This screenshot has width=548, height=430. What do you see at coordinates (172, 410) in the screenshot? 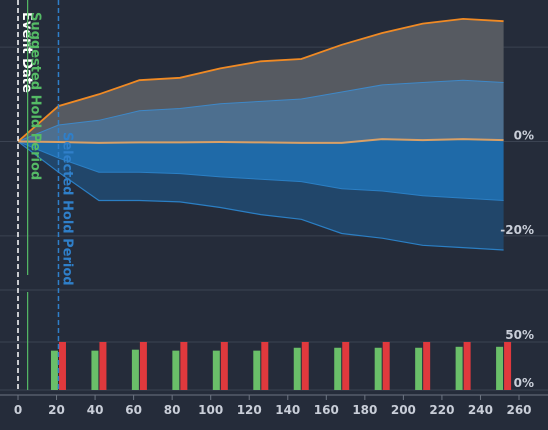
I see `x-tick-label: 80` at bounding box center [172, 410].